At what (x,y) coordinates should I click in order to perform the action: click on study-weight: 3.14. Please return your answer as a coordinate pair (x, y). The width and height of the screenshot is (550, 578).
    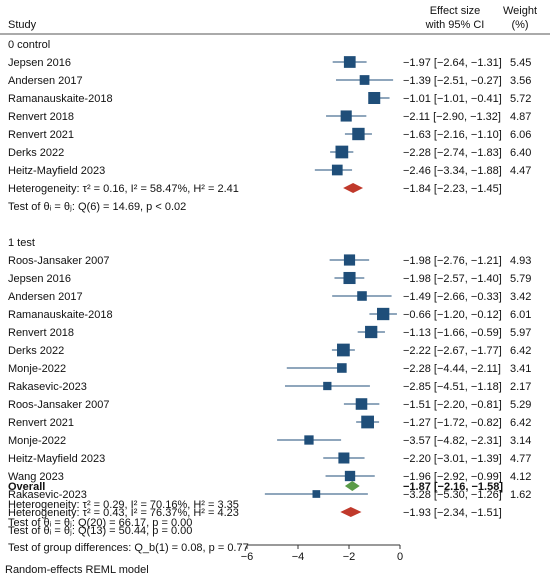
    Looking at the image, I should click on (520, 441).